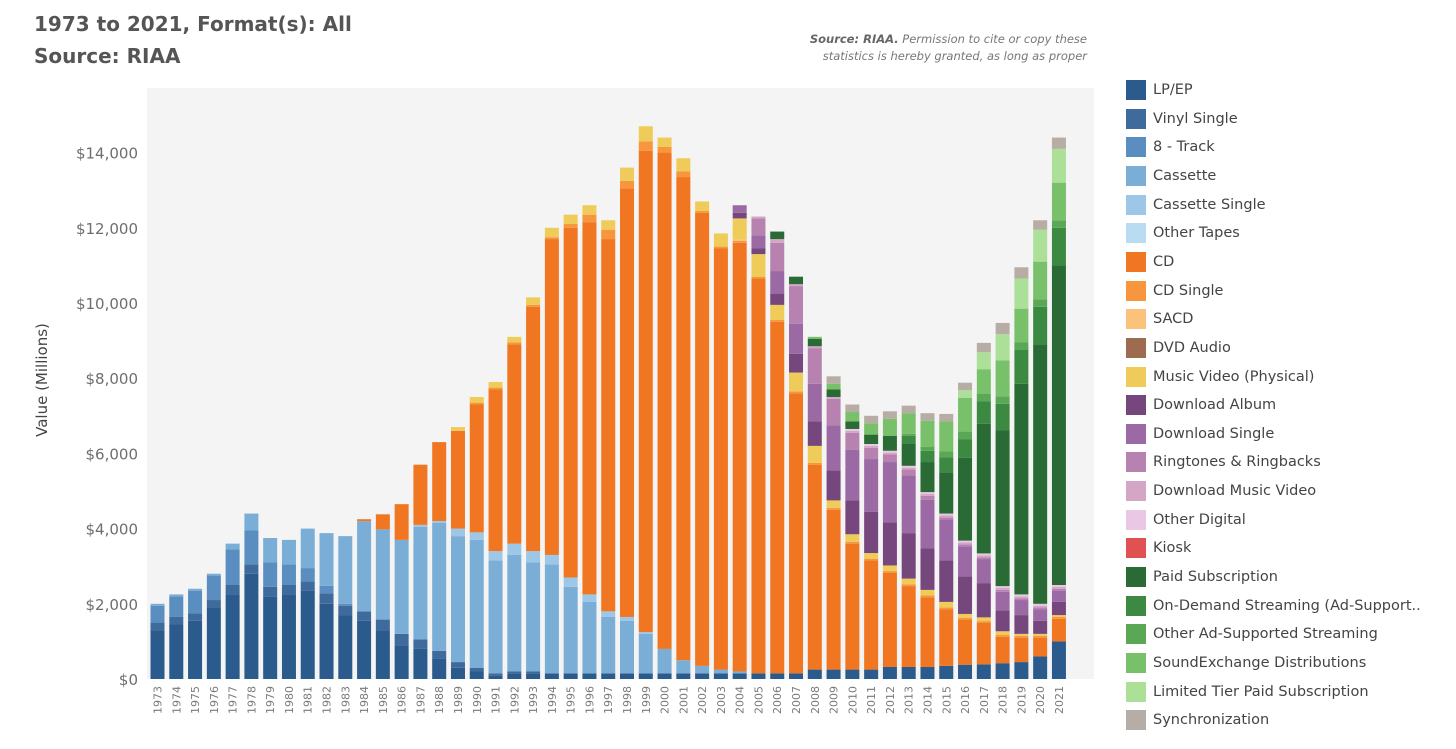 This screenshot has height=749, width=1456. I want to click on legend-item: LP/EP, so click(1289, 90).